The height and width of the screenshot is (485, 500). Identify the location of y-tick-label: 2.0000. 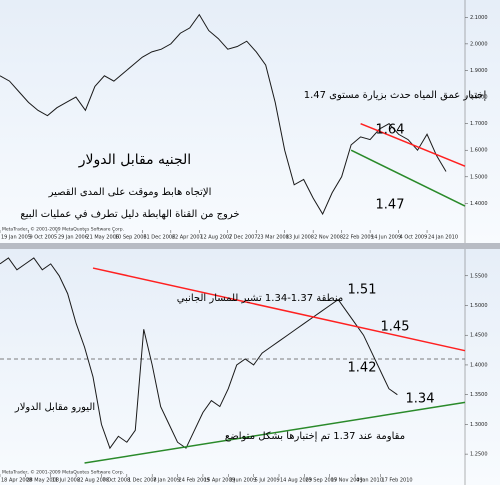
(479, 44).